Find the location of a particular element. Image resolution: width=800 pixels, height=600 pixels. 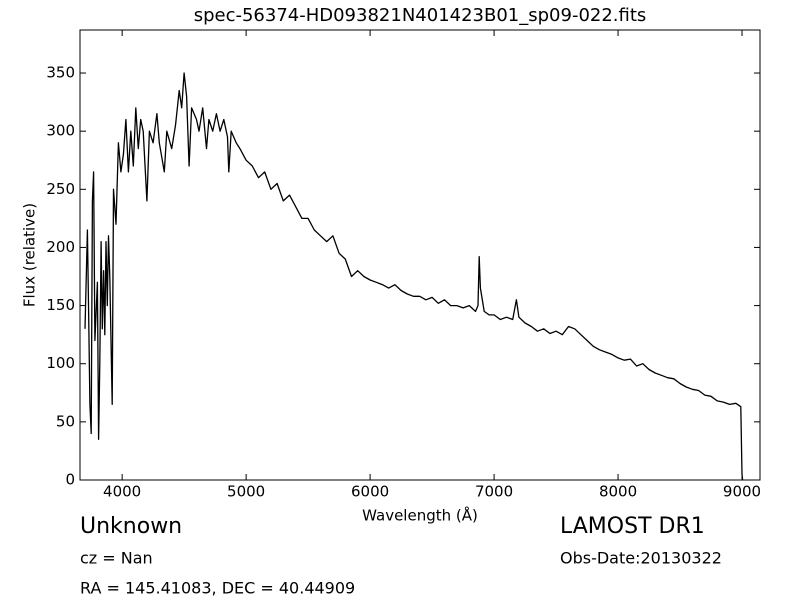

x-tick-label: 5000 is located at coordinates (246, 492).